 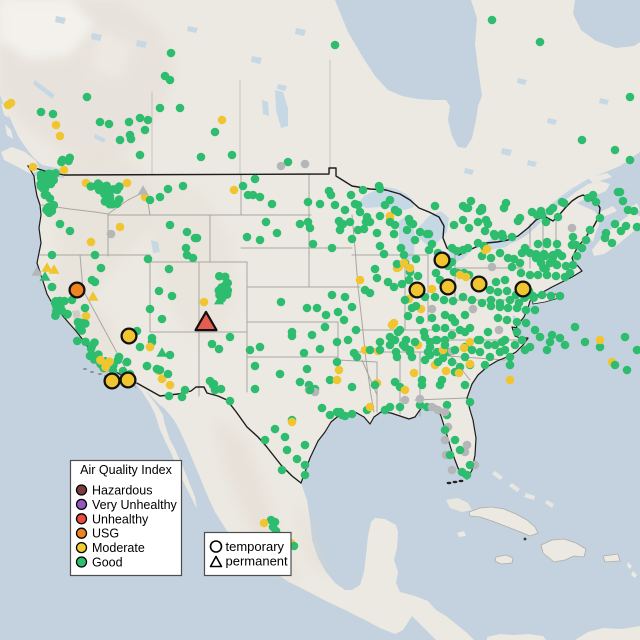 I want to click on svg-text: Very Unhealthy, so click(x=135, y=505).